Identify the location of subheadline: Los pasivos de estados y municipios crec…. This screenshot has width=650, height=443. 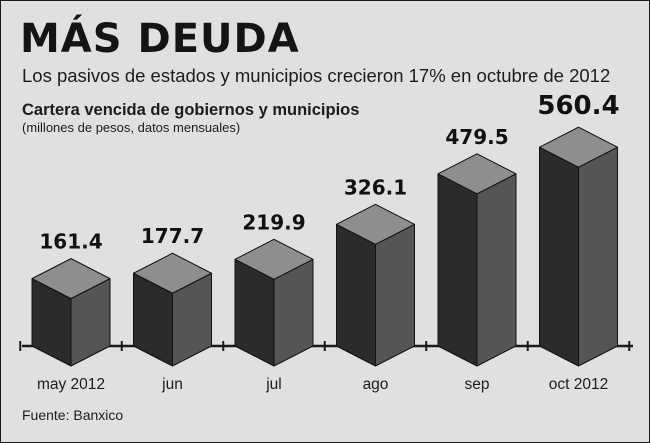
(316, 75).